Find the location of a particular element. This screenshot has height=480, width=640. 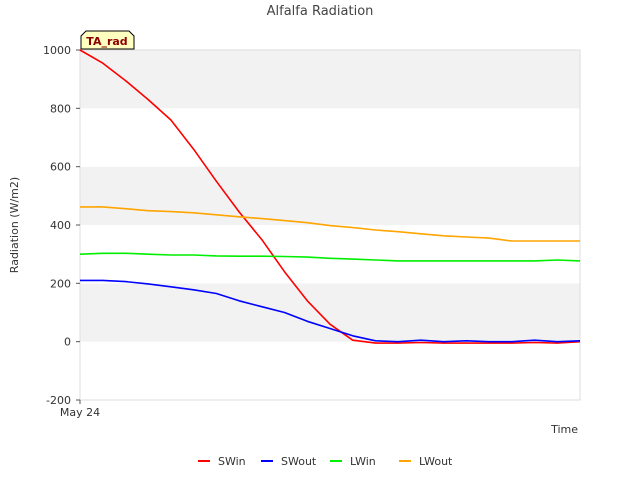

y-tick-label: 600 is located at coordinates (60, 167).